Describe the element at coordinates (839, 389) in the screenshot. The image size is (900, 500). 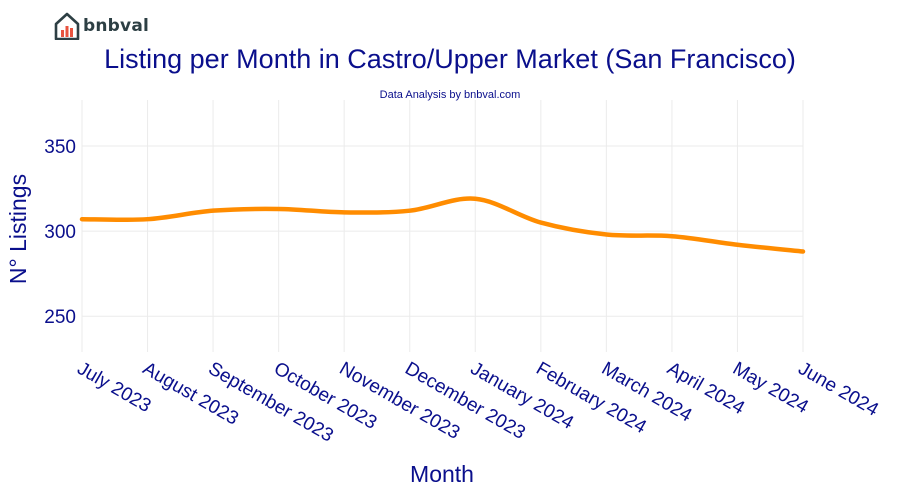
I see `x-tick-label: June 2024` at that location.